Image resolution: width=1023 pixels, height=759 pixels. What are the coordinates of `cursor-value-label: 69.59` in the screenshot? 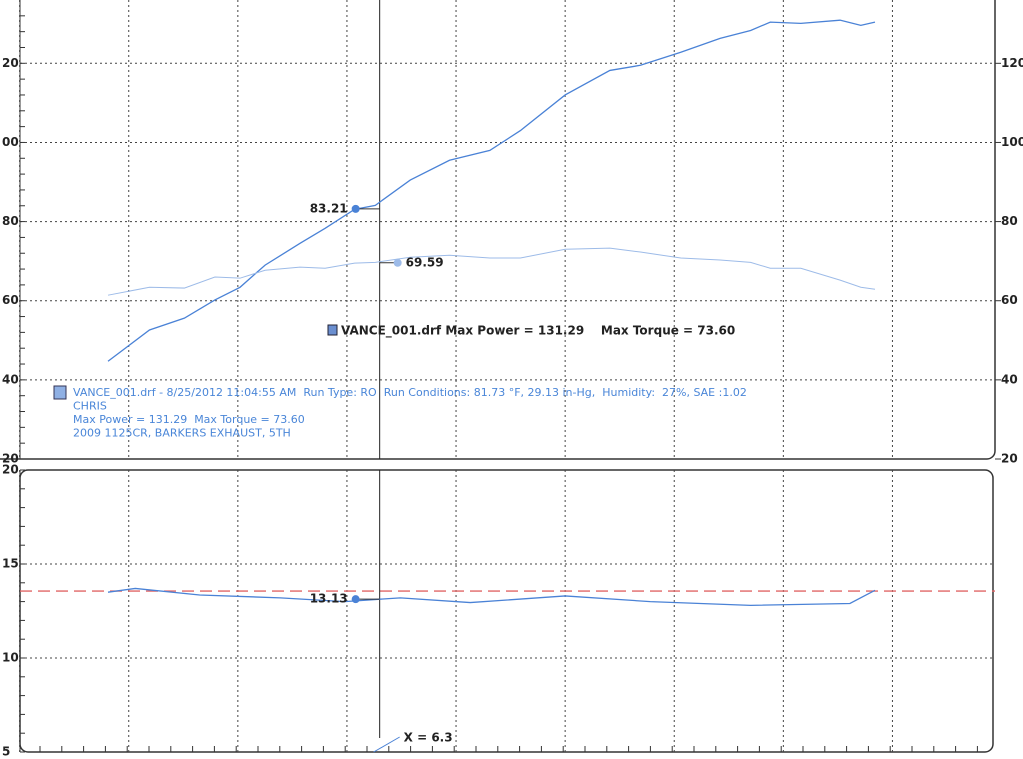 It's located at (425, 262).